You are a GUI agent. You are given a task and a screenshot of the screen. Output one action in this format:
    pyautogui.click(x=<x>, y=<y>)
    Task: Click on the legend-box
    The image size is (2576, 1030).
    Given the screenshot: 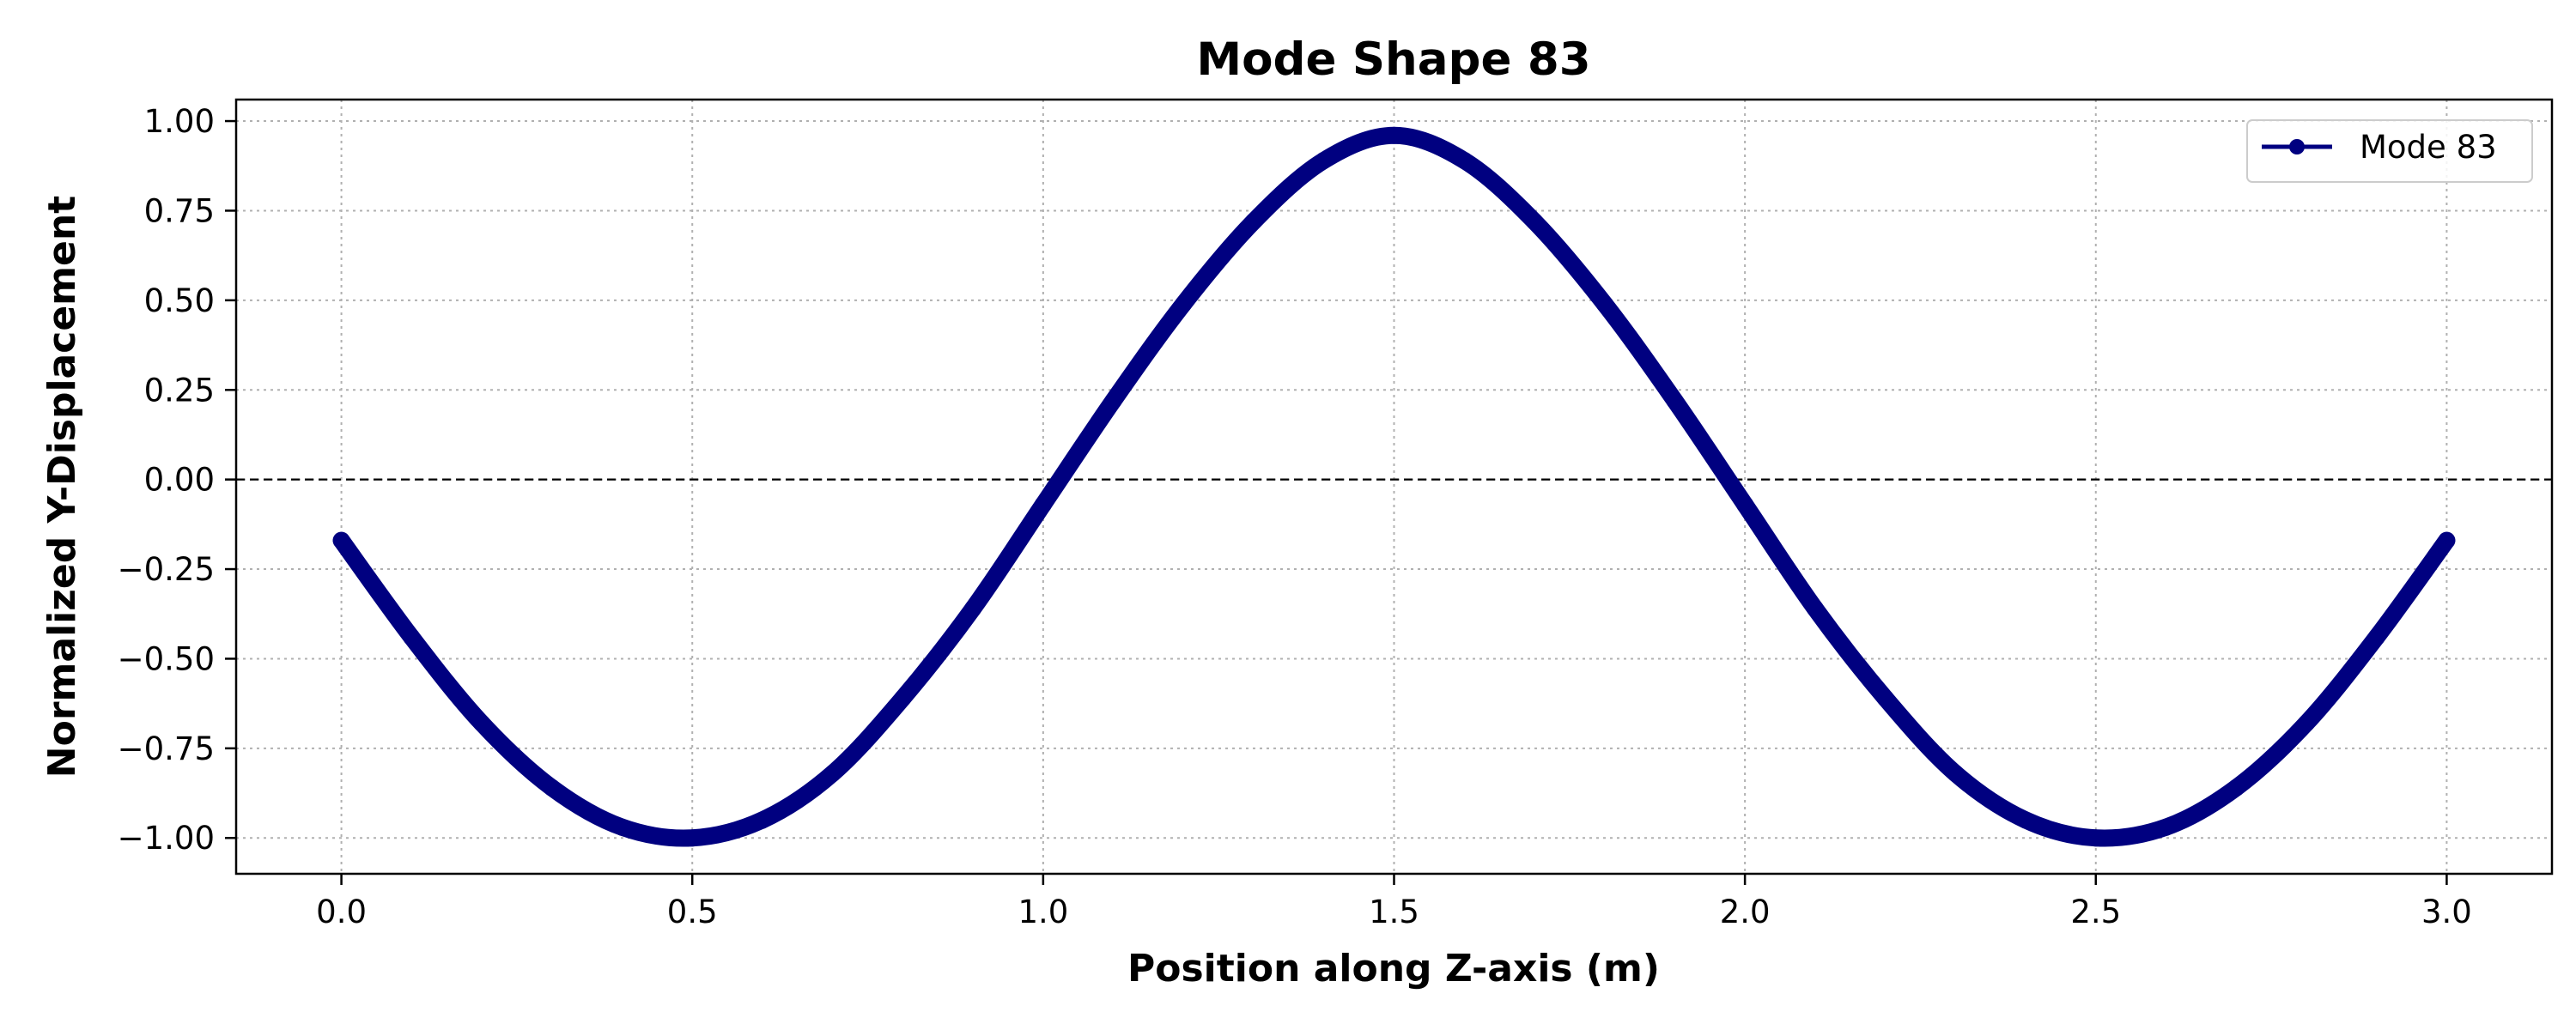 What is the action you would take?
    pyautogui.click(x=2390, y=151)
    